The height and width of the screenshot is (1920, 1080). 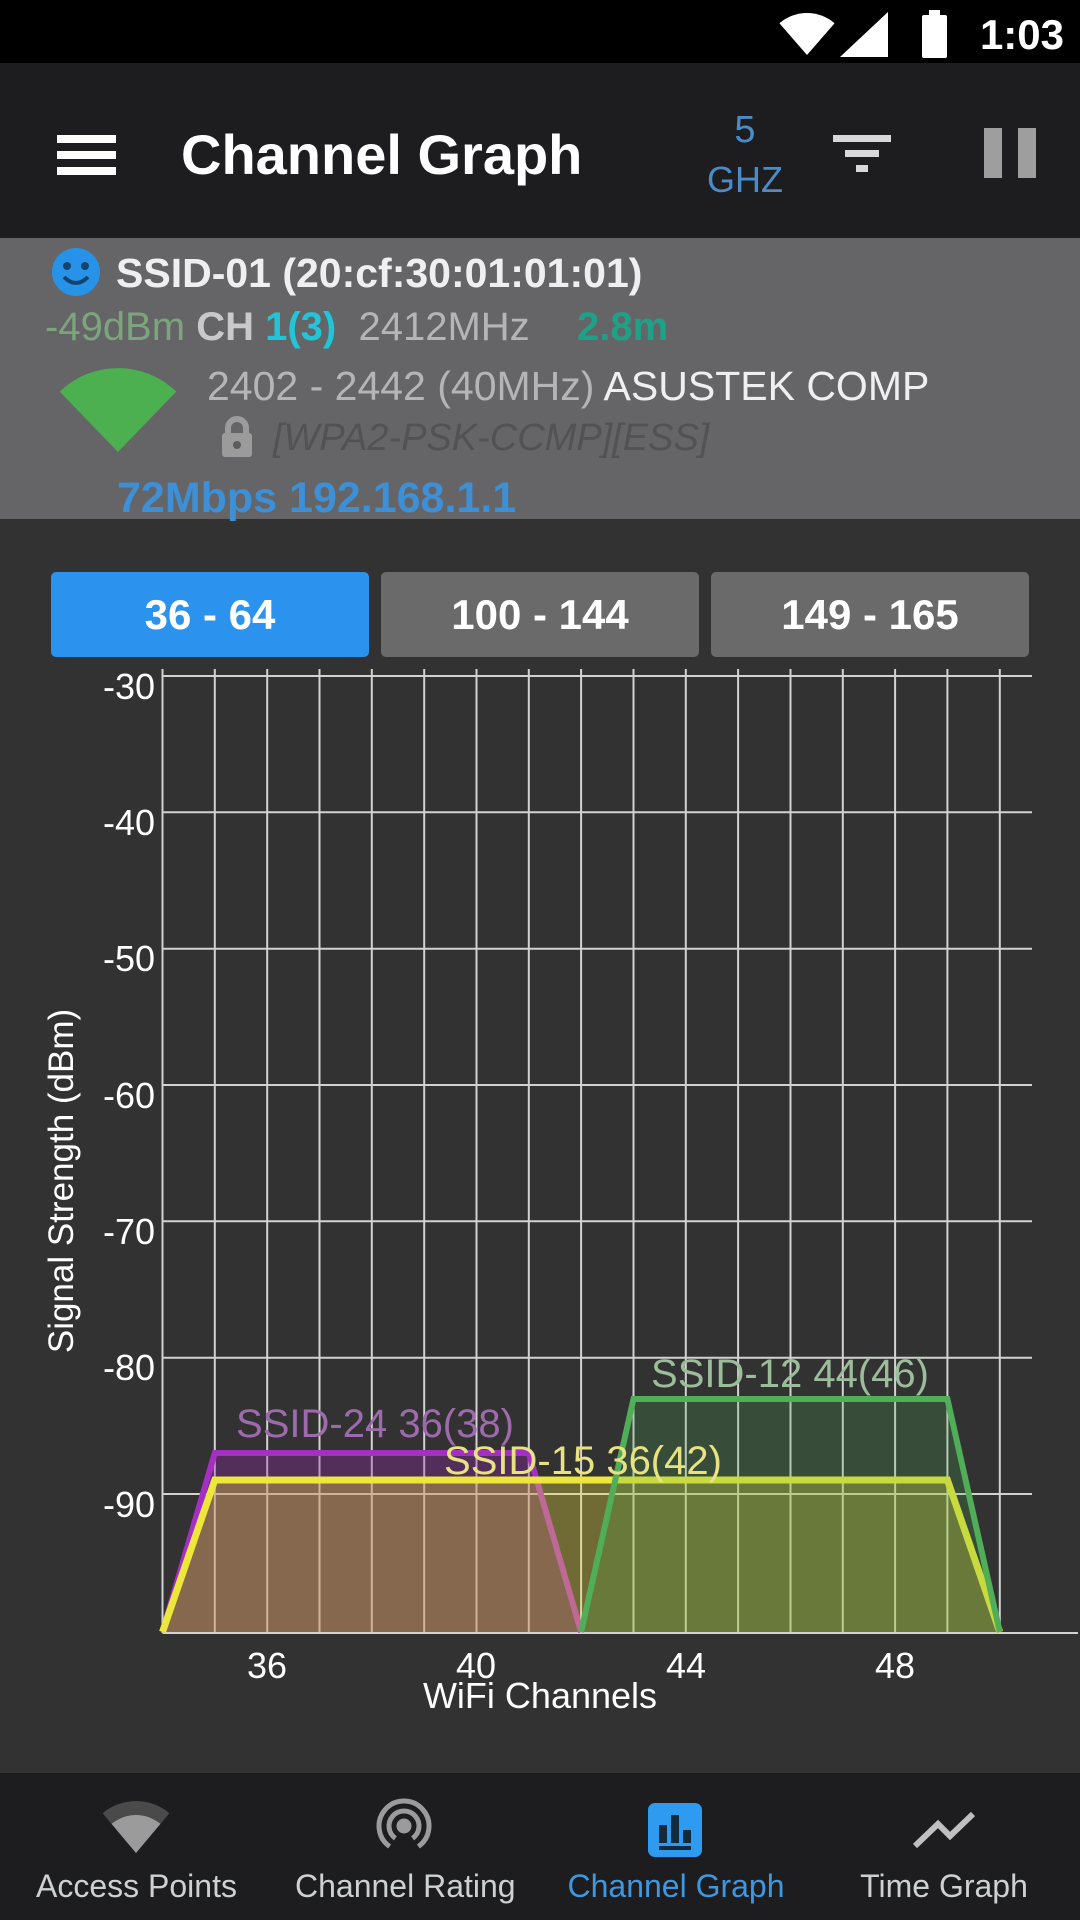 What do you see at coordinates (375, 1424) in the screenshot?
I see `svg-text: SSID-24 36(38)` at bounding box center [375, 1424].